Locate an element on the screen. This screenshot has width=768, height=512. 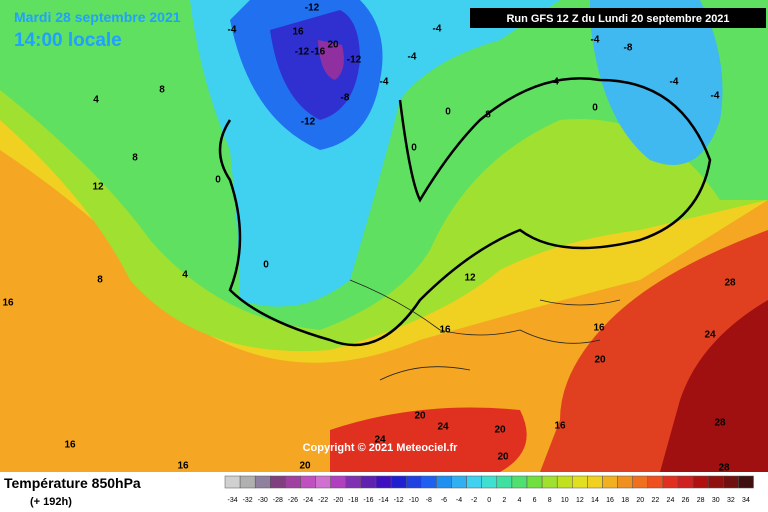
run-box is located at coordinates (618, 18).